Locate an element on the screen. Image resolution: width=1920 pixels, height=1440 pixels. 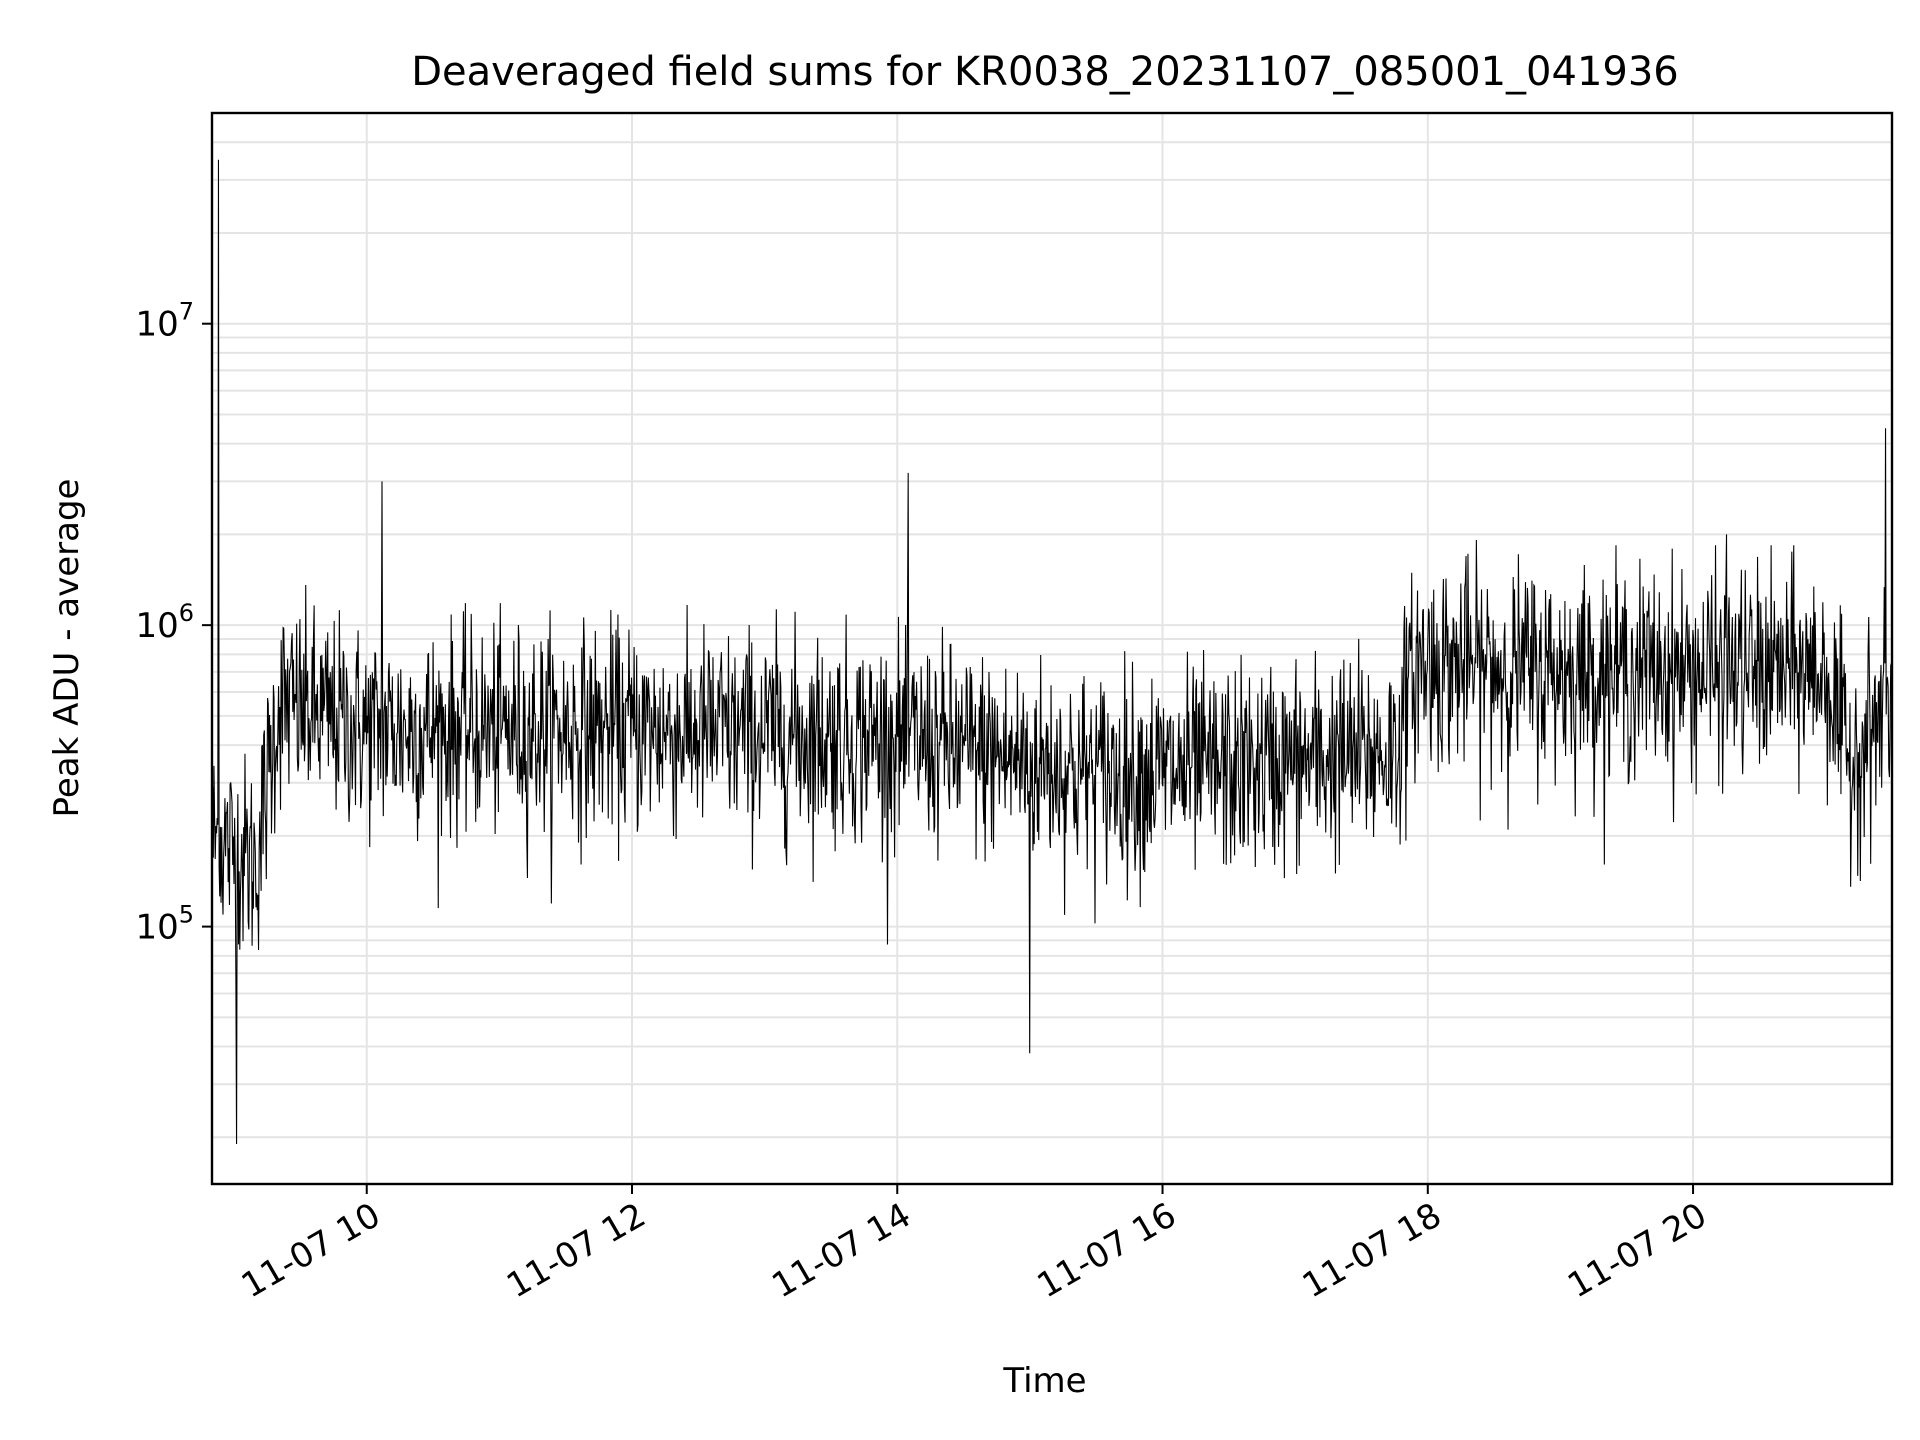
y-axis-label: Peak ADU - average is located at coordinates (67, 648).